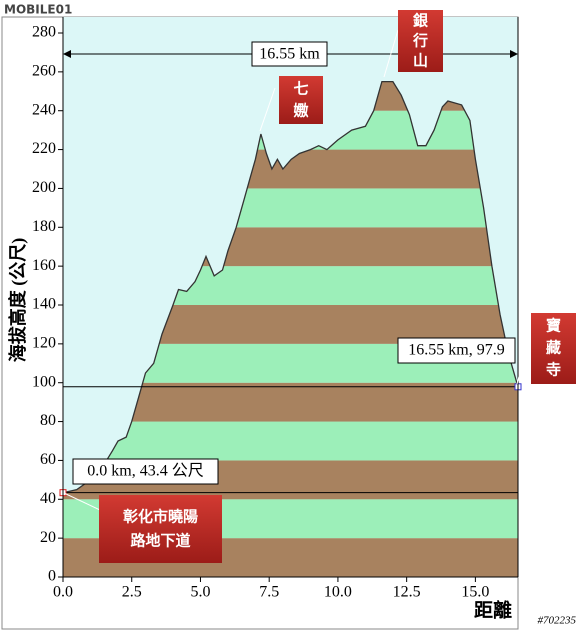 The width and height of the screenshot is (580, 636). I want to click on callout-text: 銀, so click(420, 21).